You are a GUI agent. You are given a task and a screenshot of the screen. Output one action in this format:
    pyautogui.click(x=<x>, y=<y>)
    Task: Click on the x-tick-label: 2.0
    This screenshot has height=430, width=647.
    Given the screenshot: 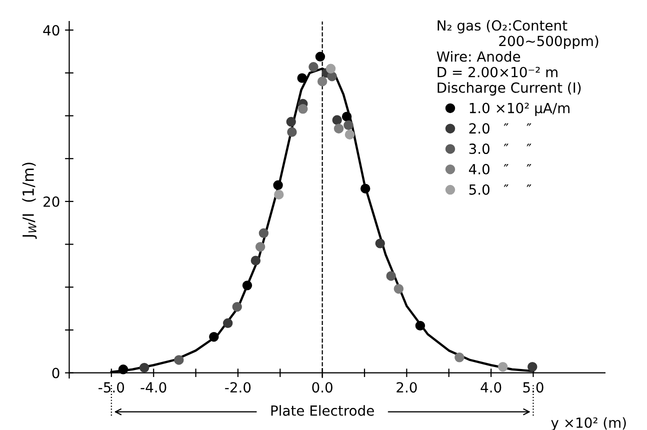 What is the action you would take?
    pyautogui.click(x=406, y=387)
    